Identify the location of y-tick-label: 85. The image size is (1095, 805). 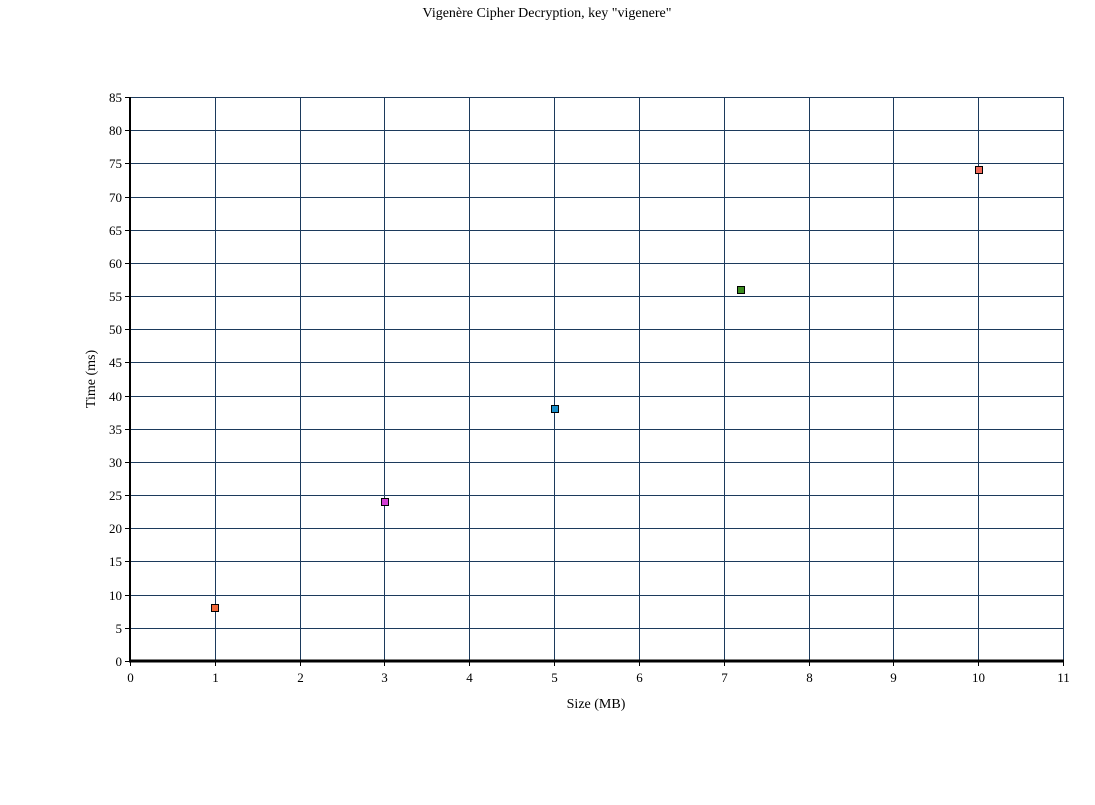
(115, 97).